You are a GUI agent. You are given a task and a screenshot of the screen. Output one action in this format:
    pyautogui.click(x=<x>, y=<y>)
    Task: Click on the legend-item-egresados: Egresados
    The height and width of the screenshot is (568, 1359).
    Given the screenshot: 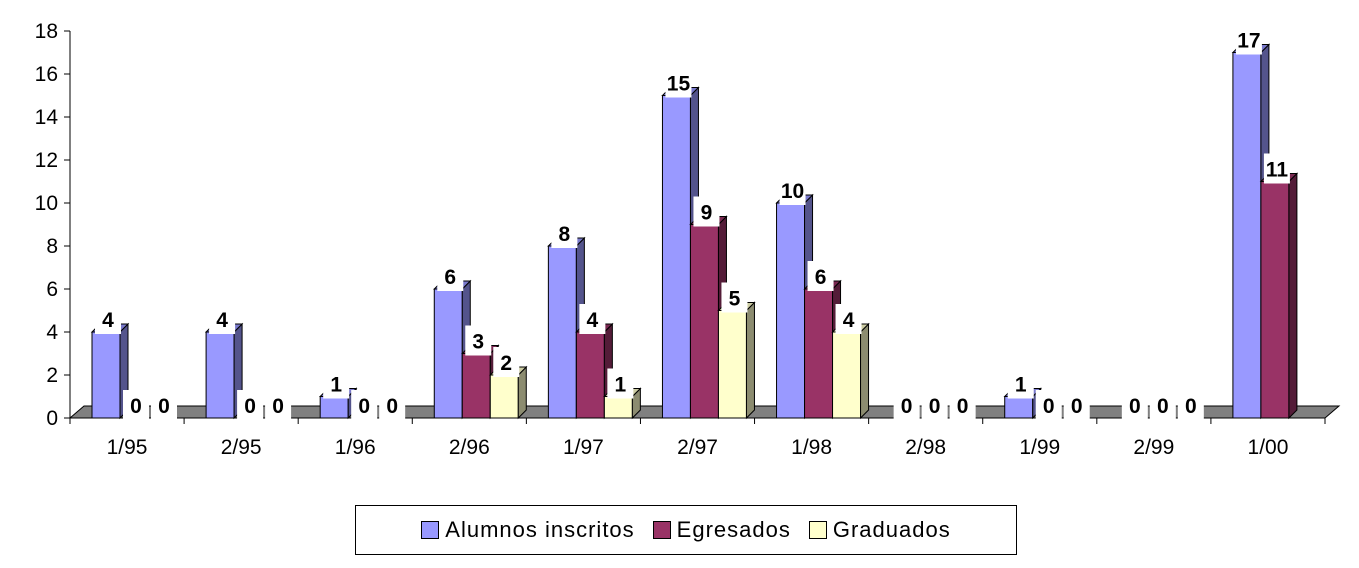 What is the action you would take?
    pyautogui.click(x=721, y=530)
    